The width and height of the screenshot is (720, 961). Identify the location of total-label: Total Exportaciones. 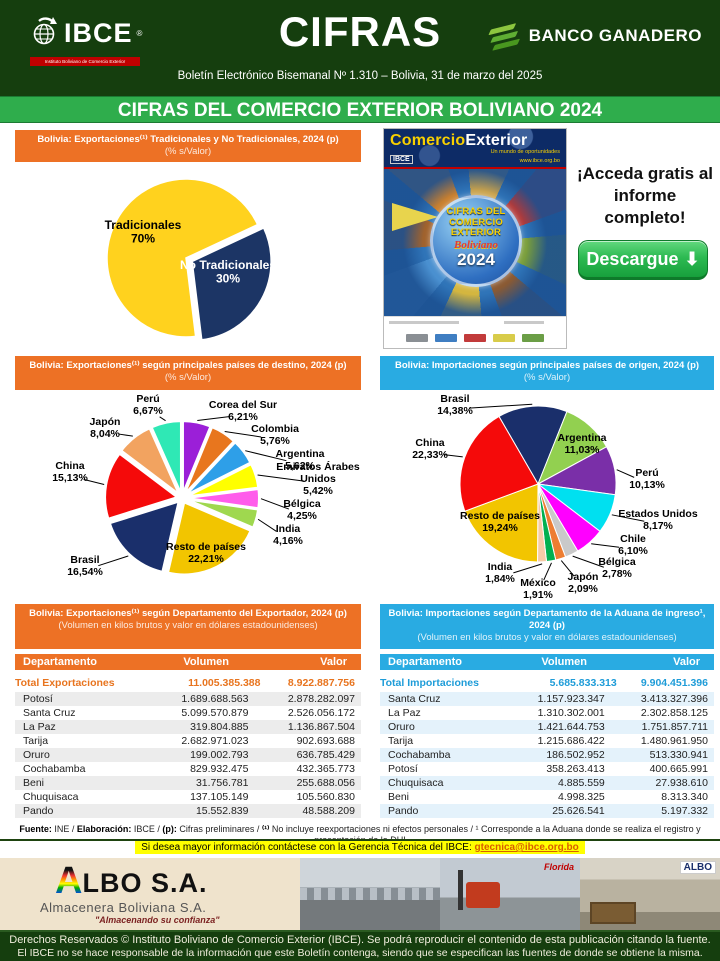
(65, 683).